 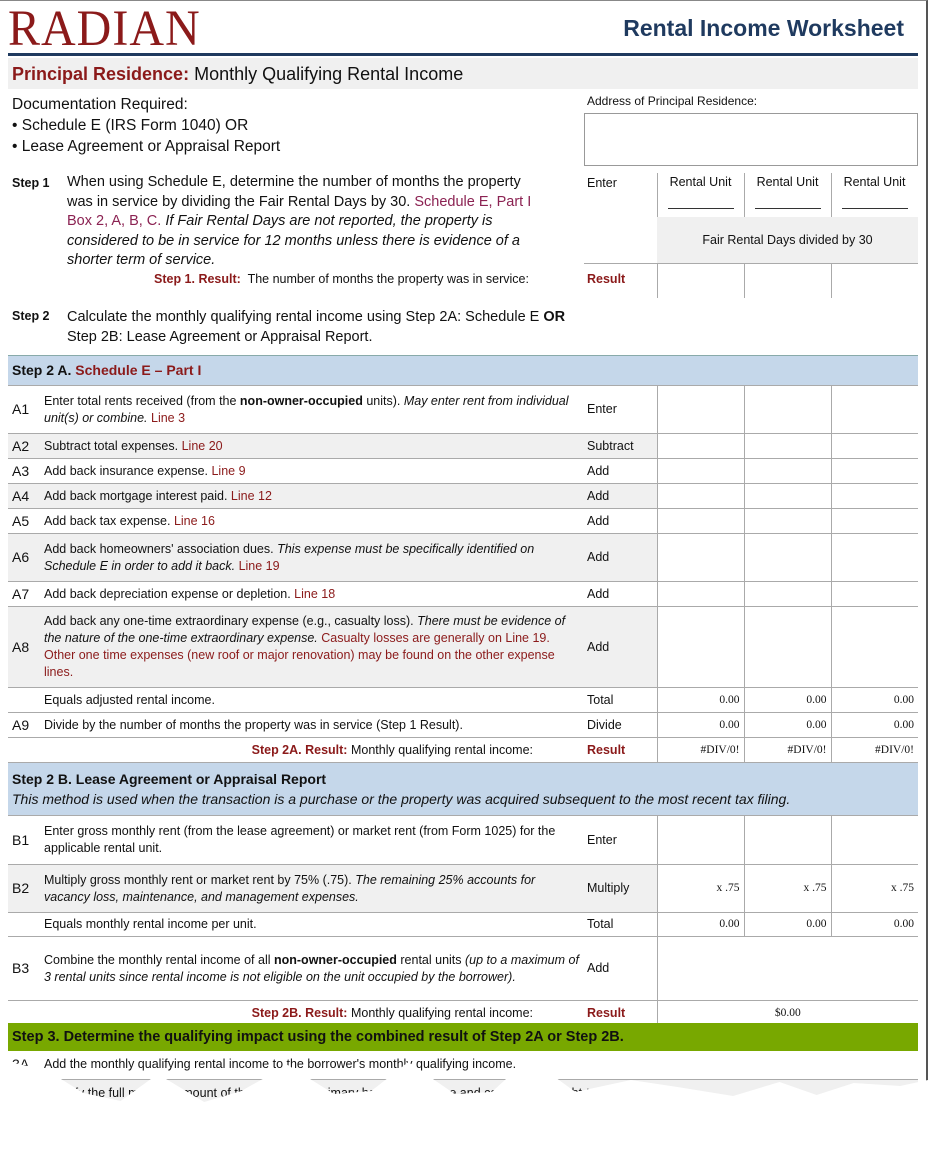 What do you see at coordinates (24, 521) in the screenshot?
I see `row-label: A5` at bounding box center [24, 521].